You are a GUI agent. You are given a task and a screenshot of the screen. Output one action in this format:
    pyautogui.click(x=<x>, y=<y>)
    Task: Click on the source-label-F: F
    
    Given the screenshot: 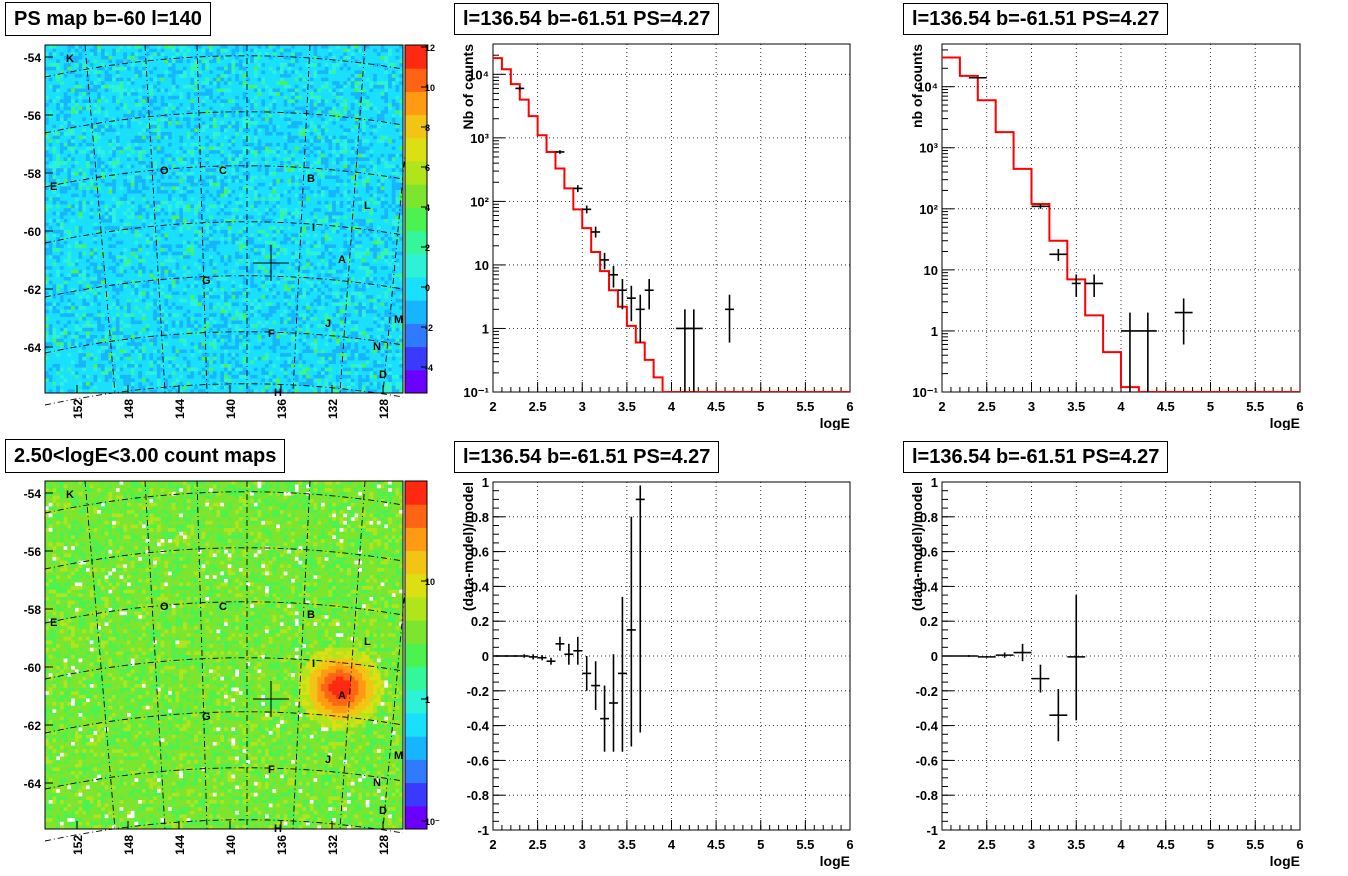 What is the action you would take?
    pyautogui.click(x=271, y=770)
    